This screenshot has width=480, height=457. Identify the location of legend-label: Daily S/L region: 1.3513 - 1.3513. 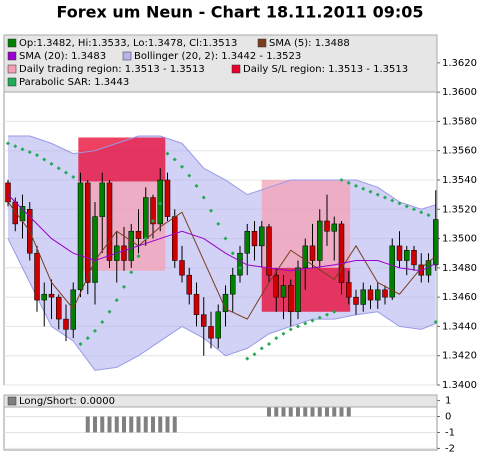
(325, 69).